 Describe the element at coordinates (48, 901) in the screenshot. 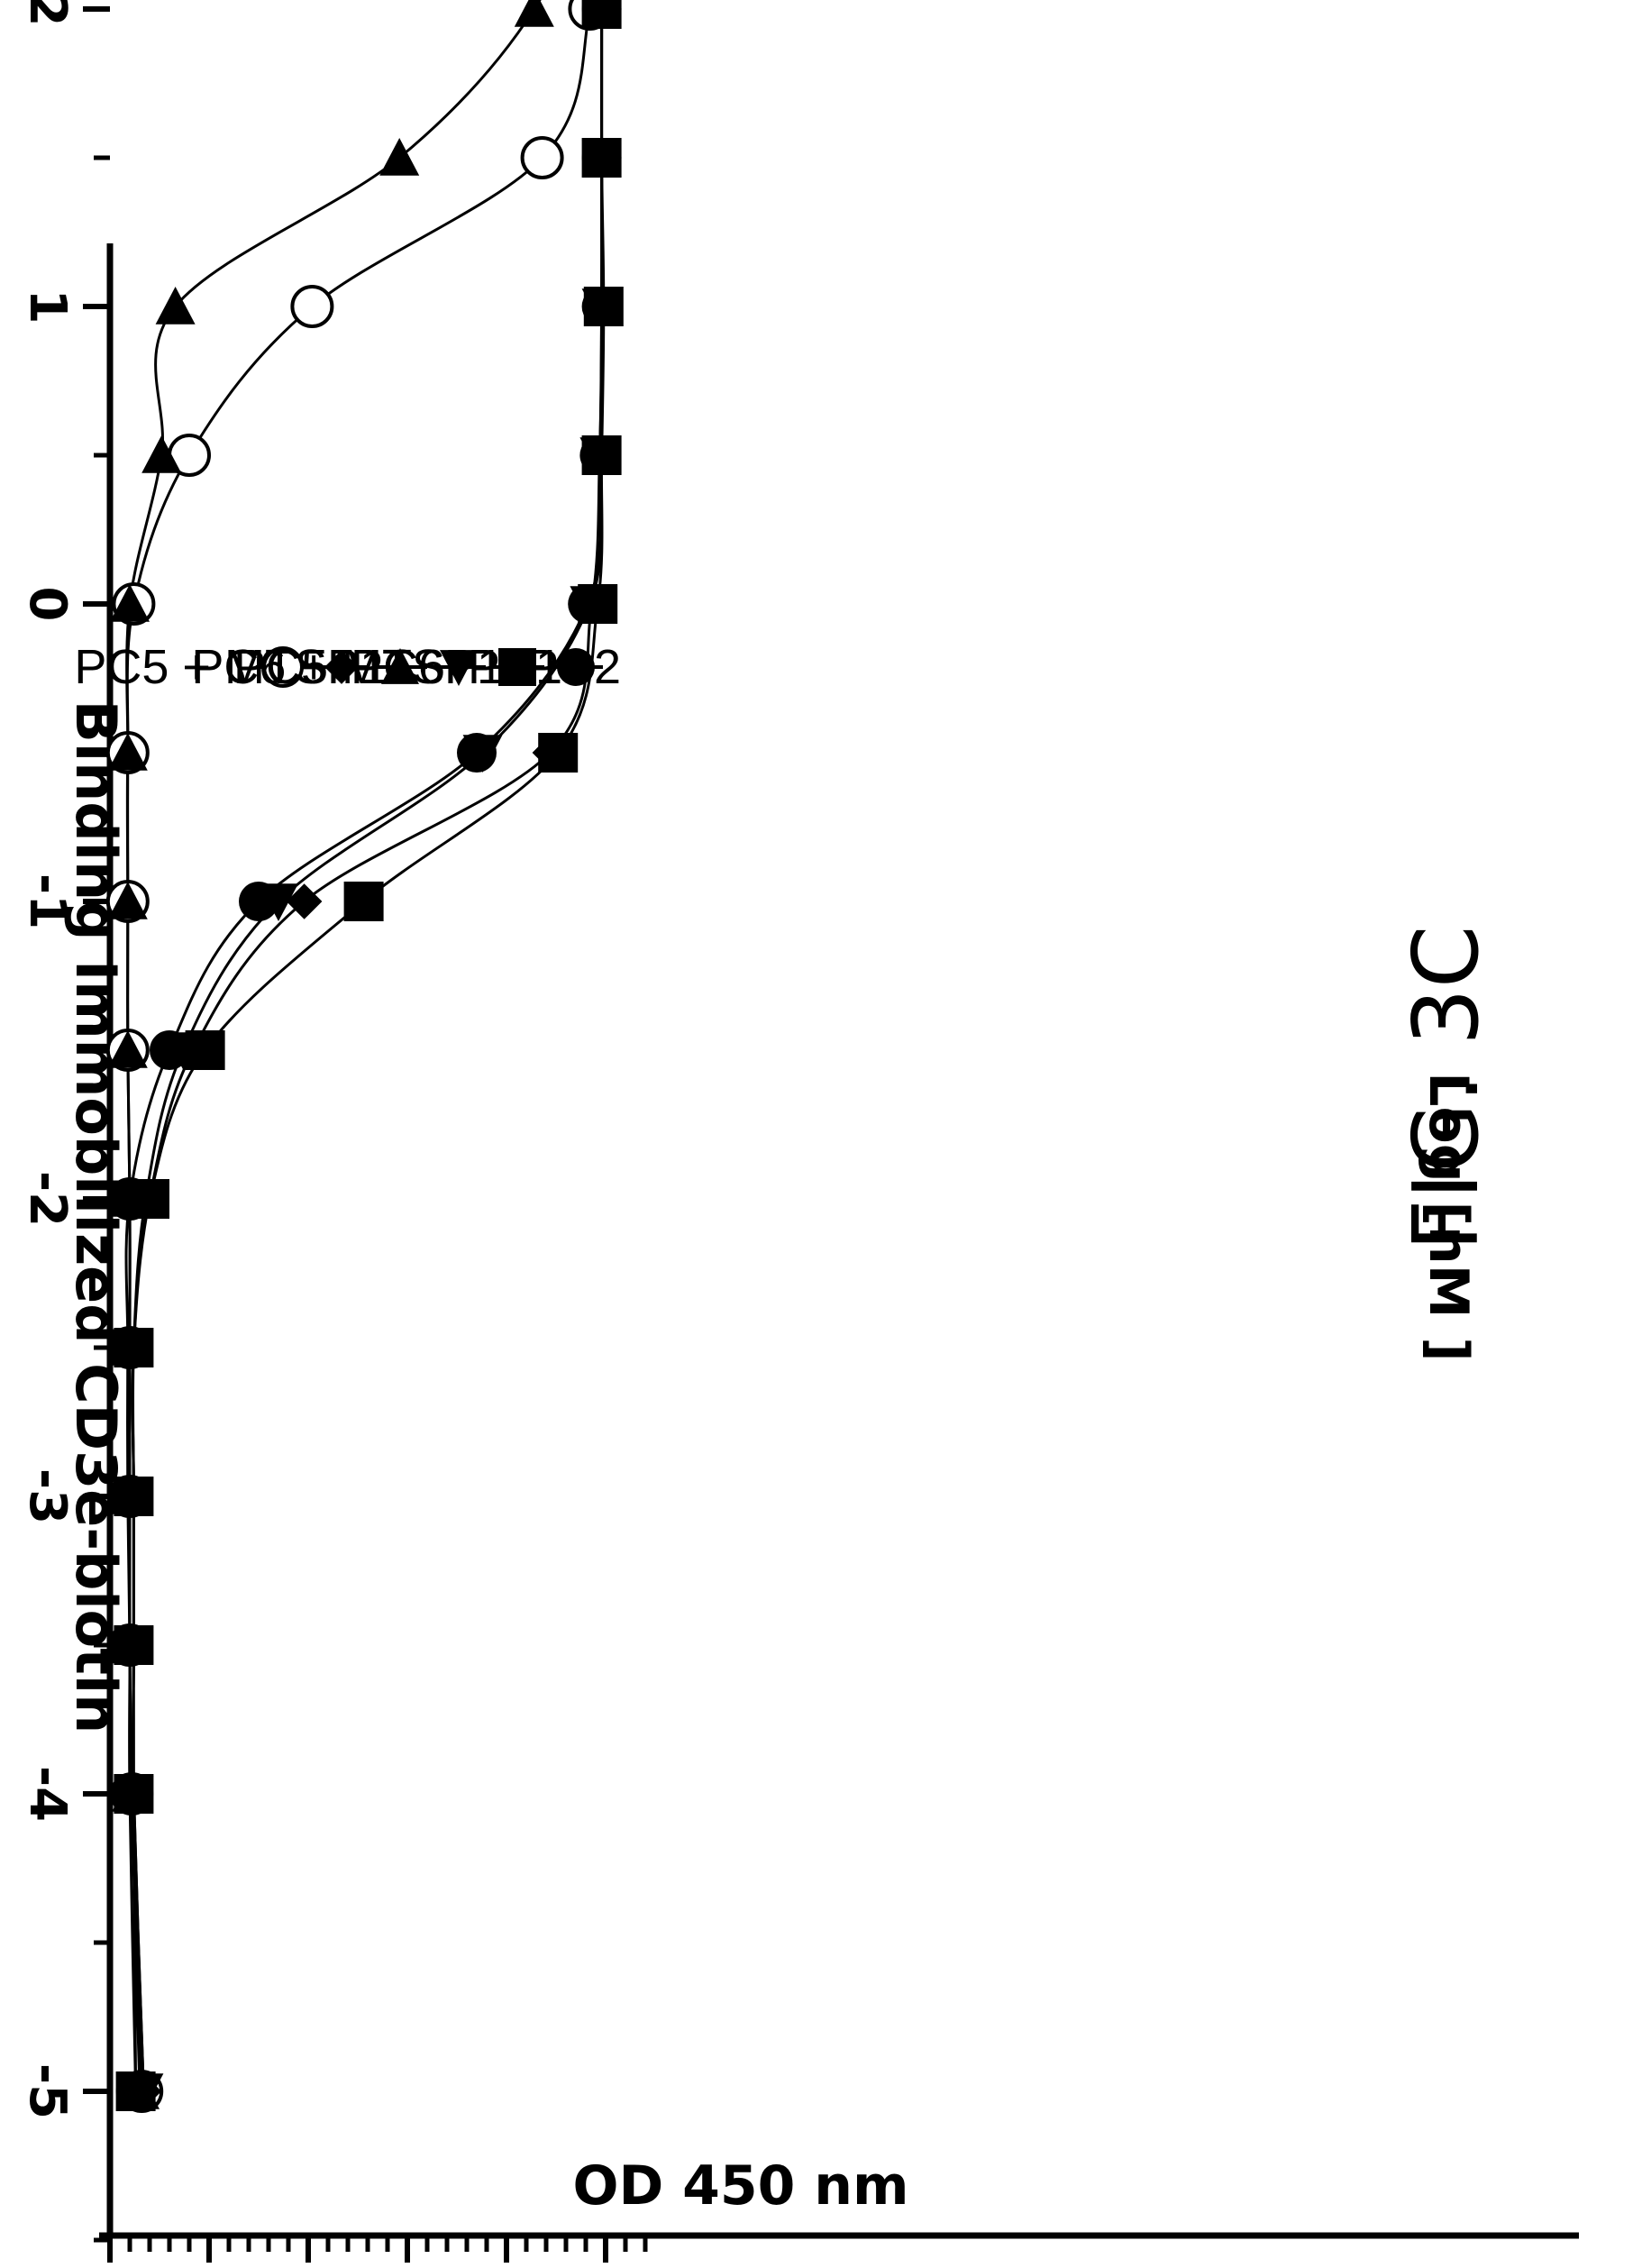

I see `x-tick-label: -1` at that location.